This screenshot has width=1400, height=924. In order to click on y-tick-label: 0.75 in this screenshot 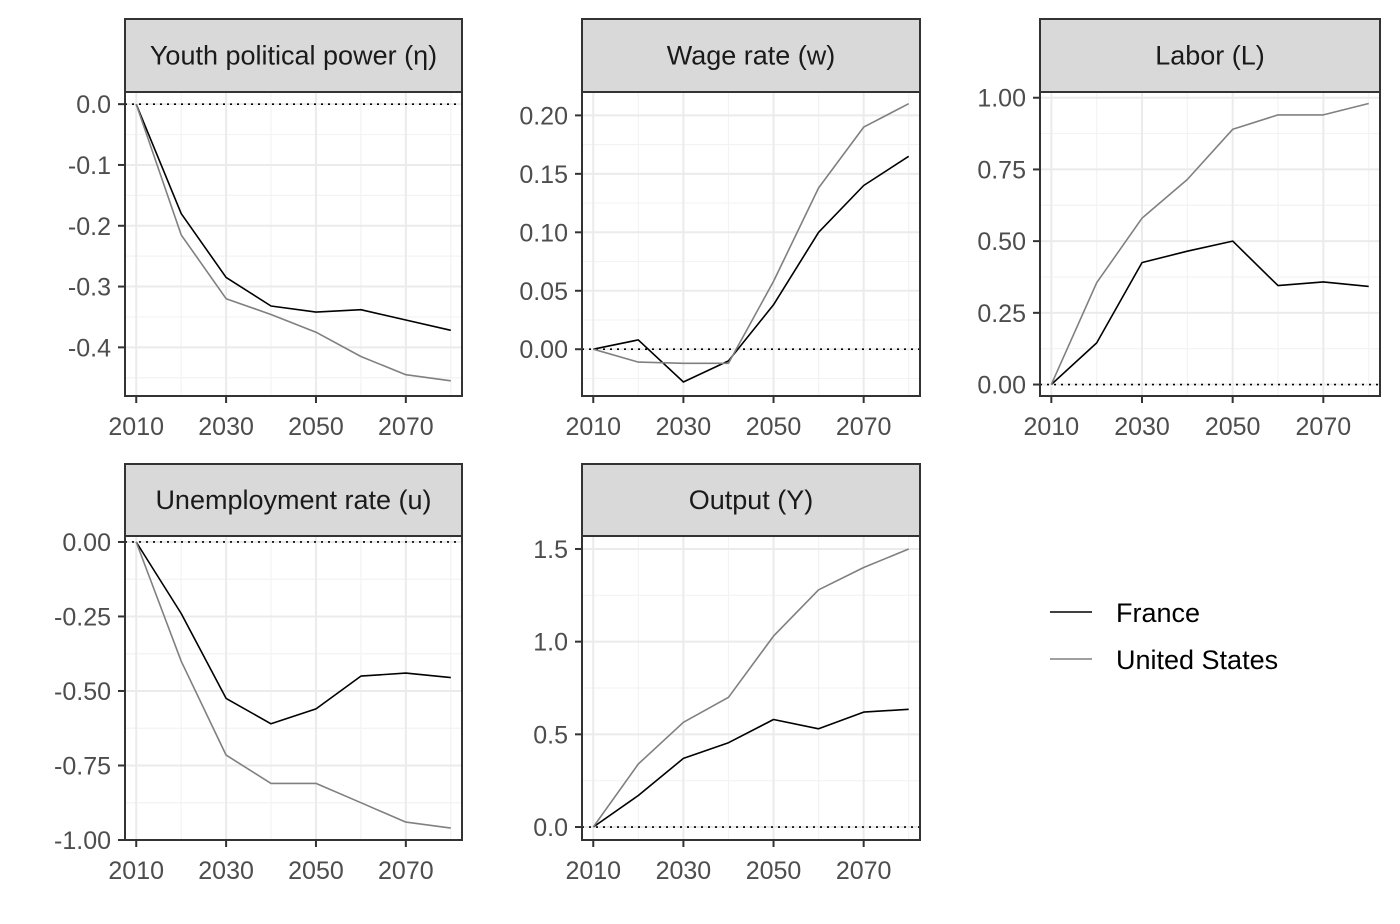, I will do `click(1001, 170)`.